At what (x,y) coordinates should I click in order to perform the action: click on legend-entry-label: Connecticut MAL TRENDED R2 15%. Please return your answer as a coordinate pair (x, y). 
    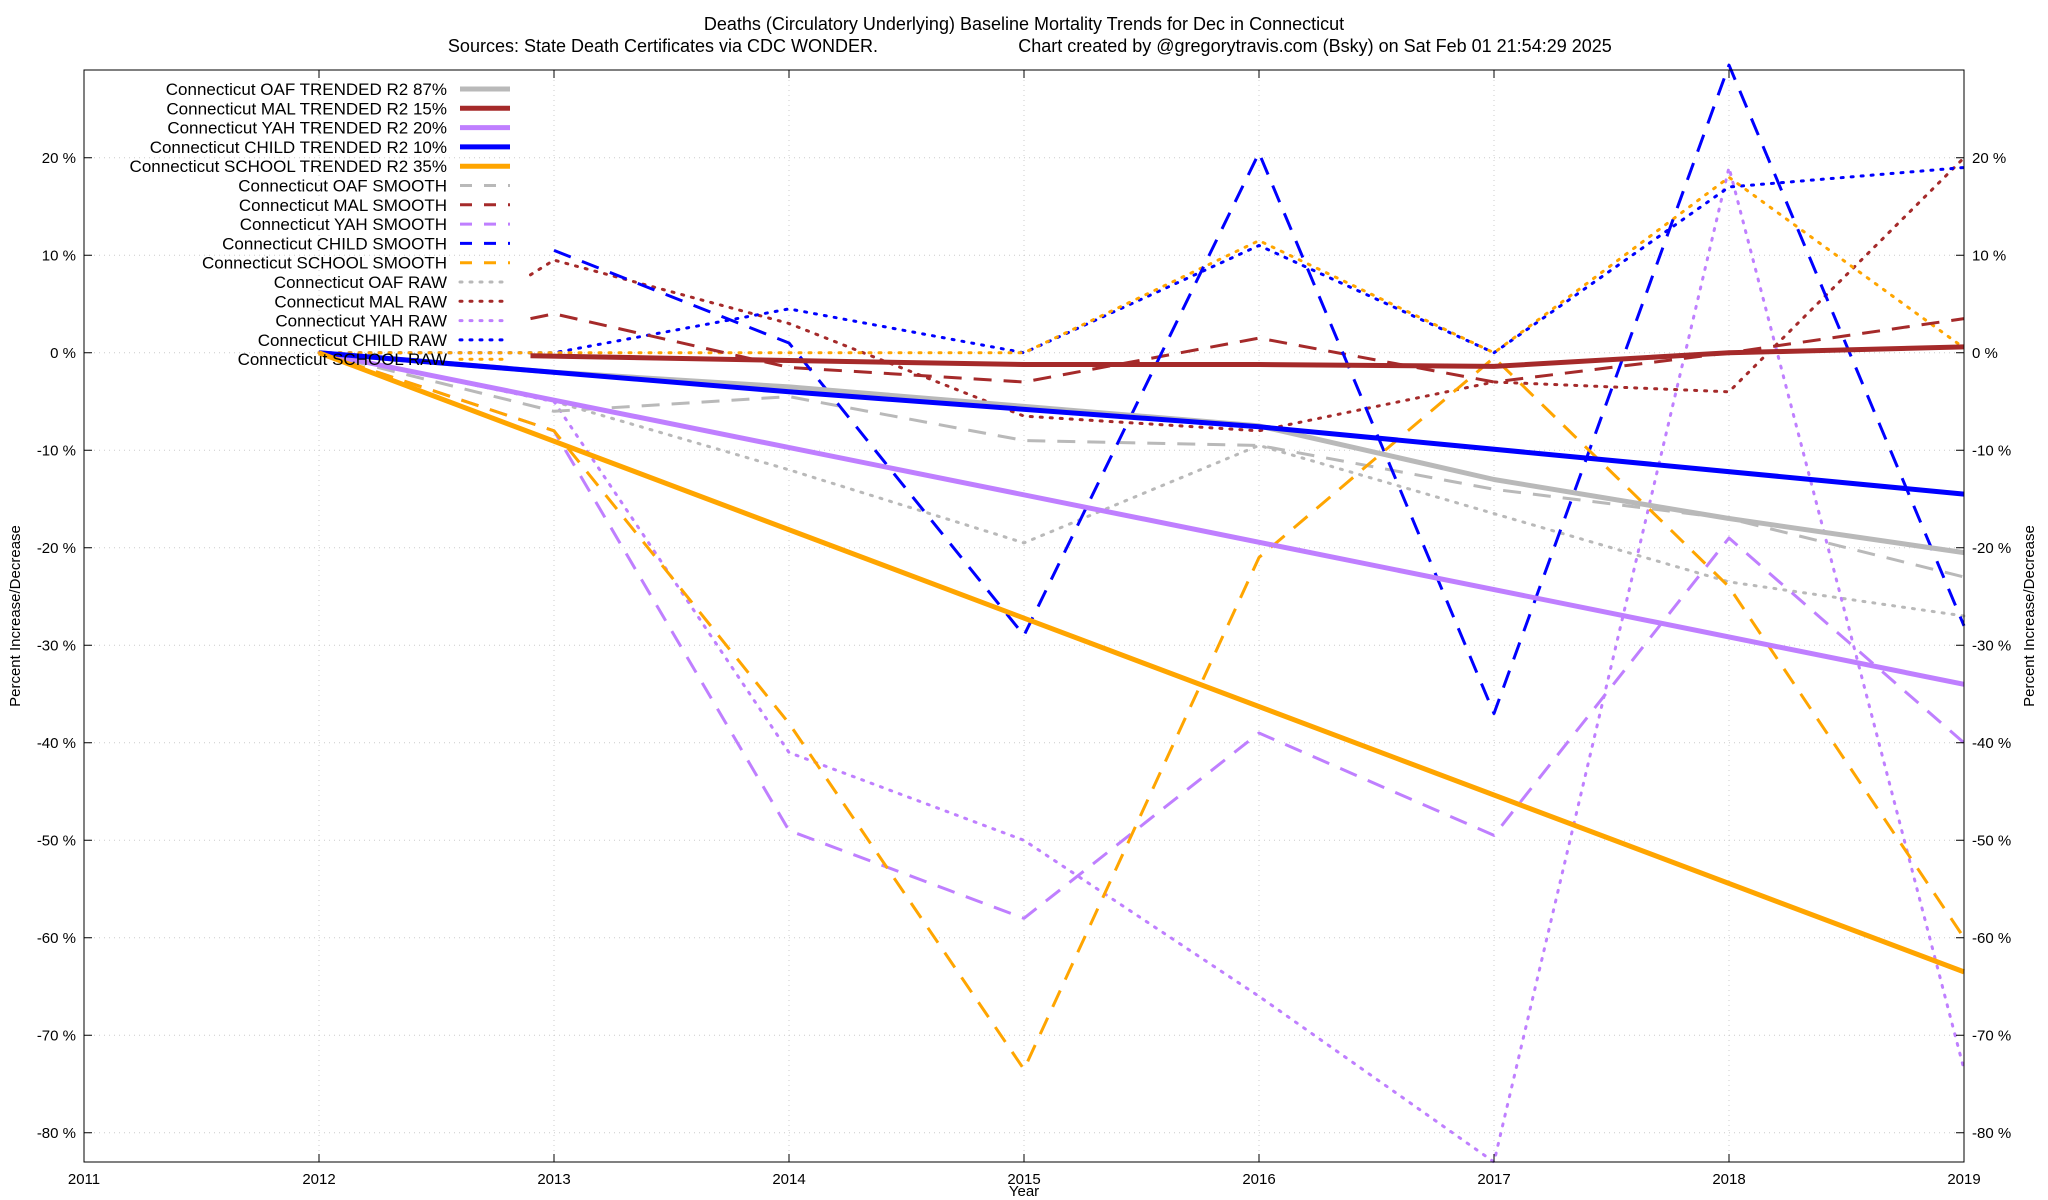
    Looking at the image, I should click on (306, 108).